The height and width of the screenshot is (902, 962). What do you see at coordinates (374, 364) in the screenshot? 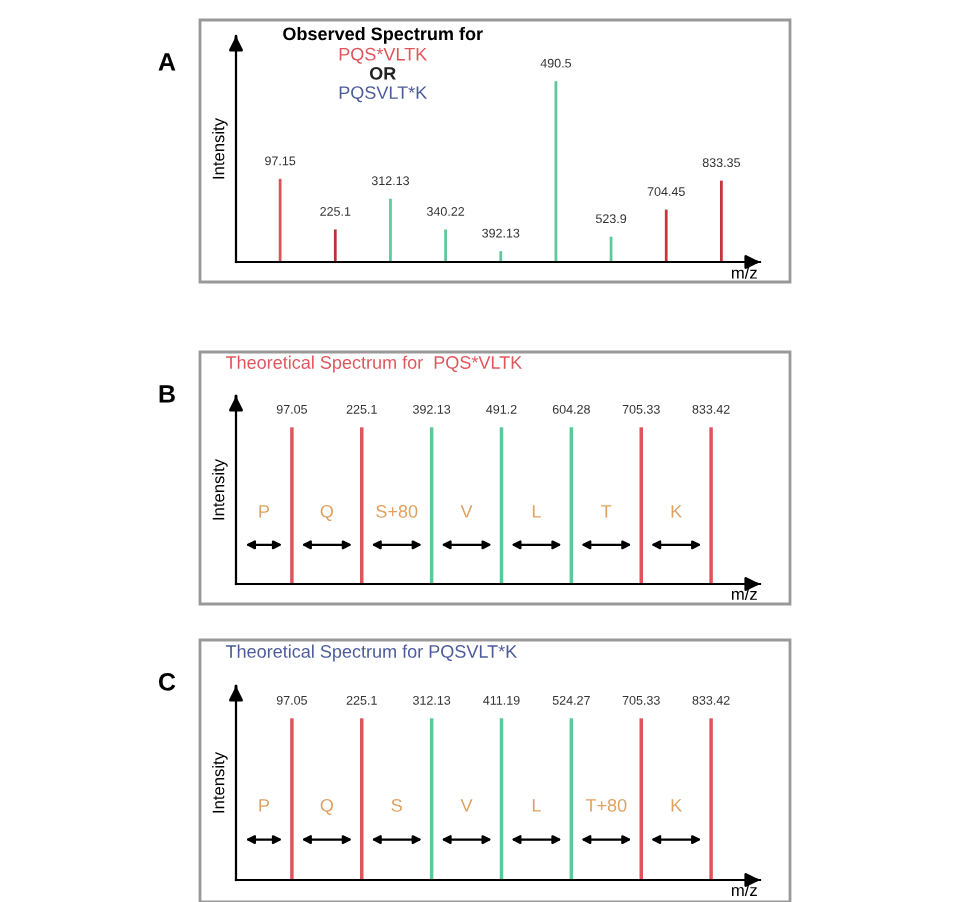
I see `chart-title: Theoretical Spectrum for PQS*VLTK` at bounding box center [374, 364].